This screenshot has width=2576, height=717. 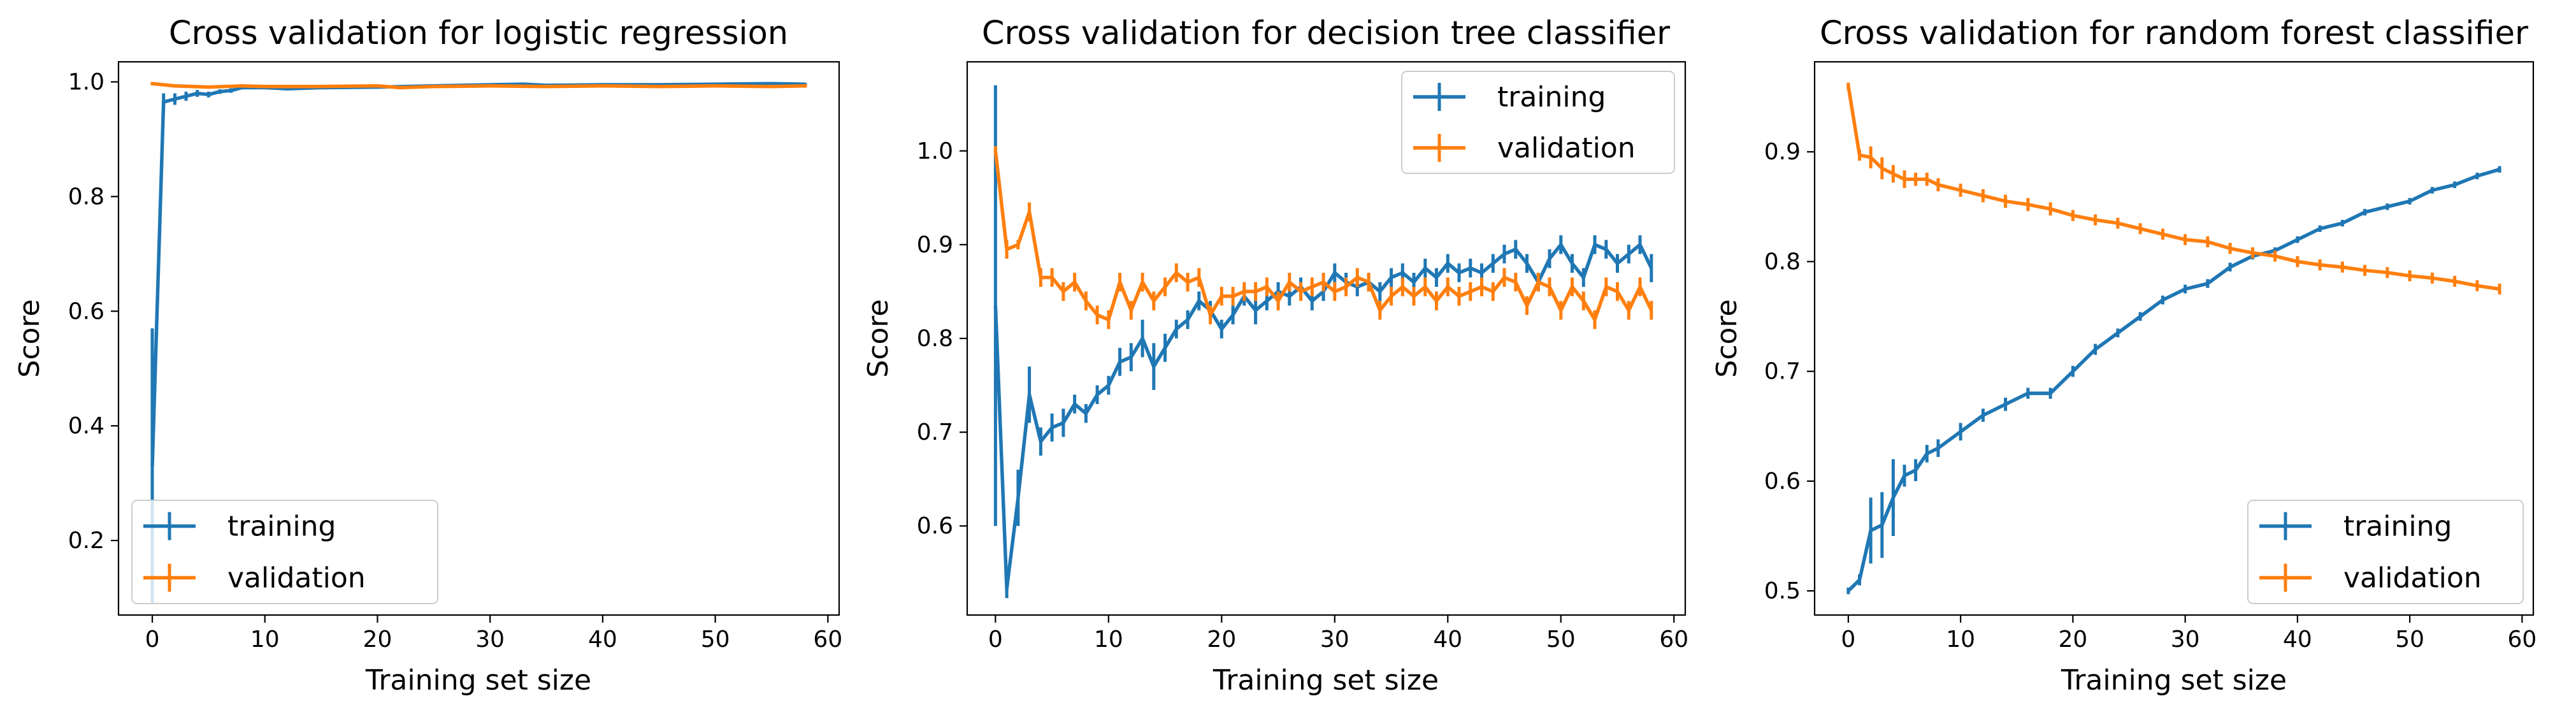 I want to click on y-tick-label: 0.4, so click(x=86, y=426).